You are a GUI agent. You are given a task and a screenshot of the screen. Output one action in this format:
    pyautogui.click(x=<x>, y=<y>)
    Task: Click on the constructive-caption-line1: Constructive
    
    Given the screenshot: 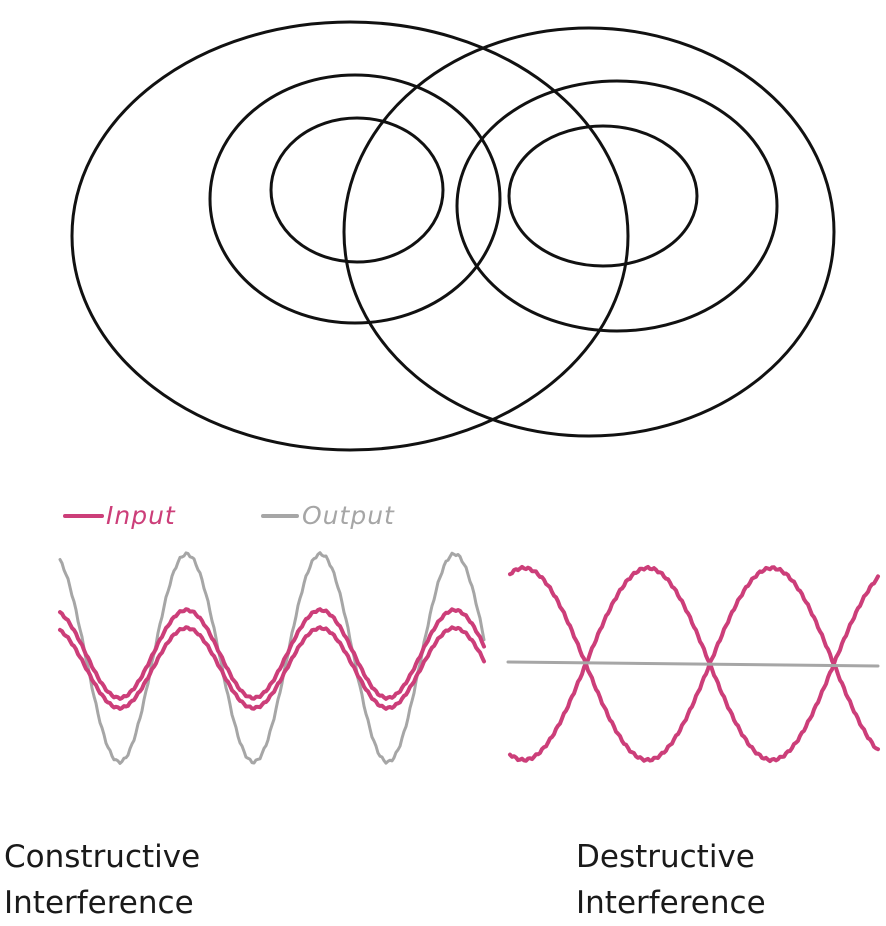 What is the action you would take?
    pyautogui.click(x=102, y=857)
    